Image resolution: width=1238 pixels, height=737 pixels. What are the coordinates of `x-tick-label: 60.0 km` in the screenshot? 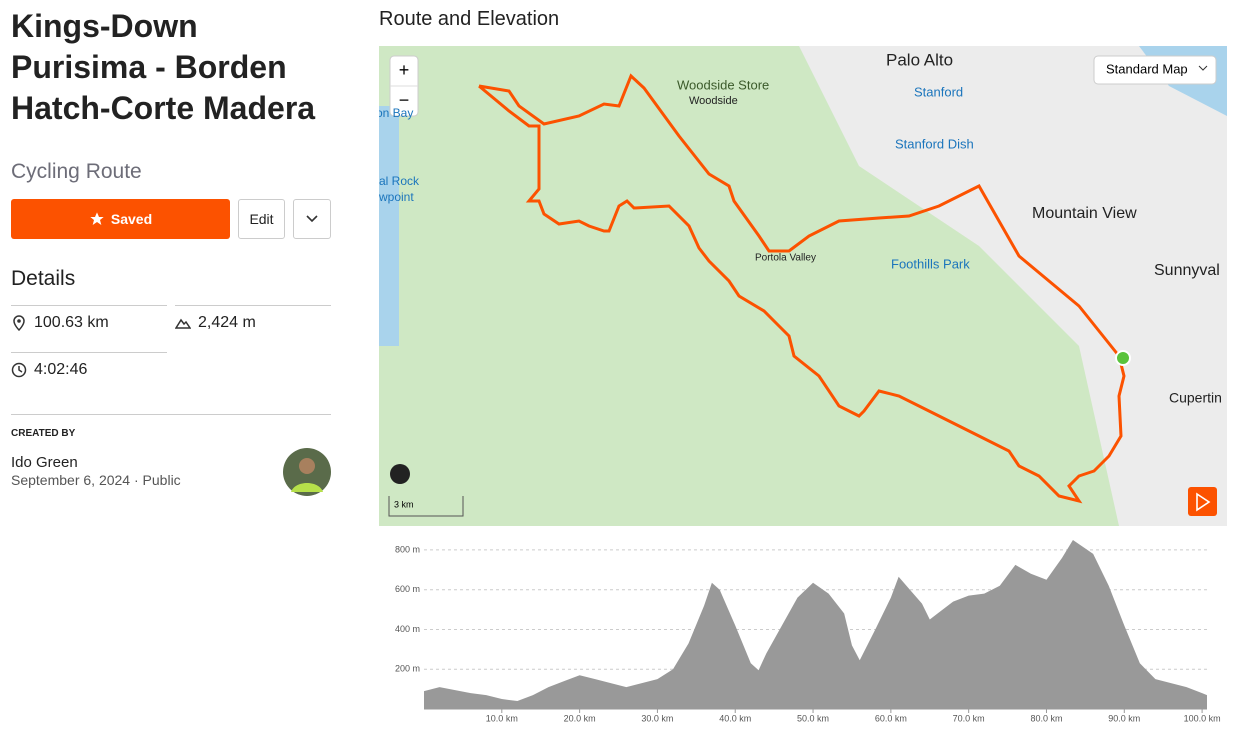 It's located at (891, 718).